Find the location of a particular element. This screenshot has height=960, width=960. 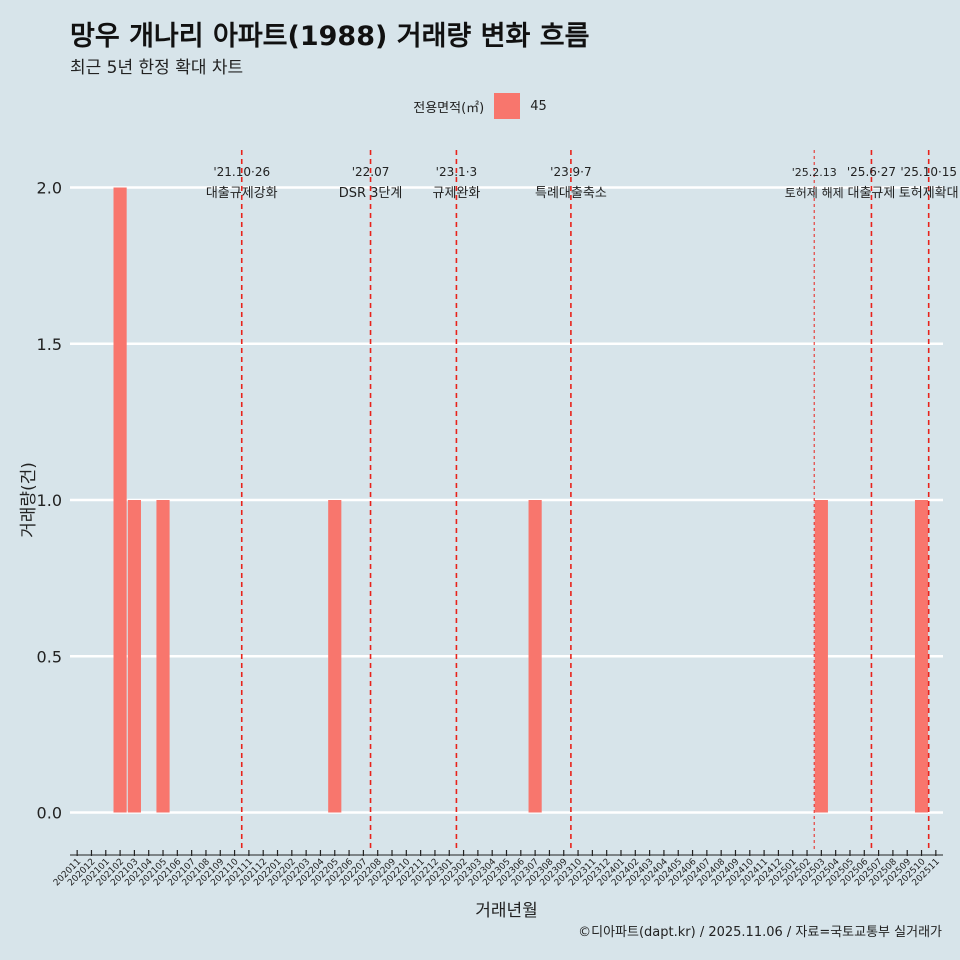

y-tick-label: 0.0 is located at coordinates (49, 813).